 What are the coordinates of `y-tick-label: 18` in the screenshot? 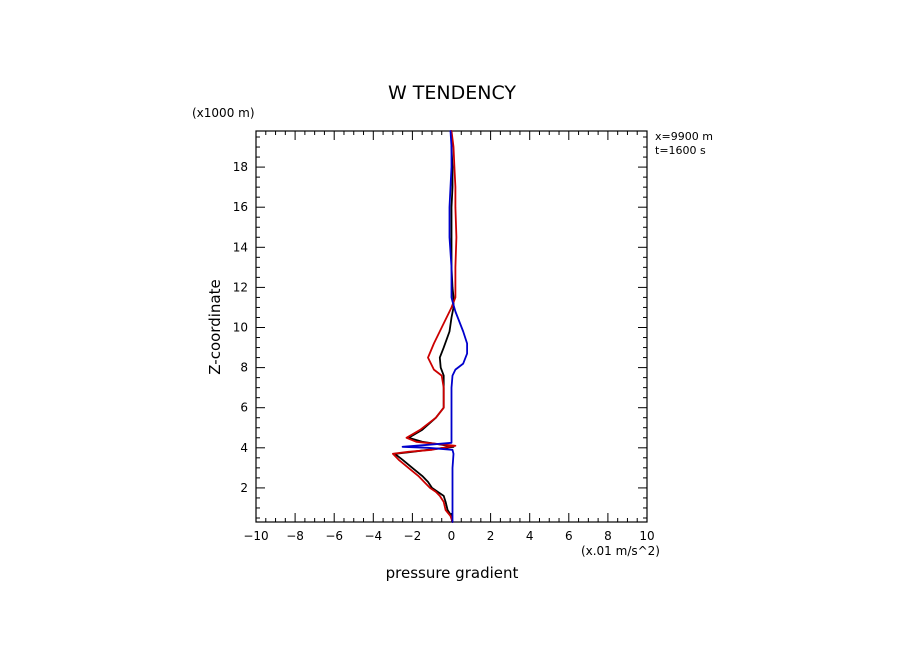 It's located at (240, 167).